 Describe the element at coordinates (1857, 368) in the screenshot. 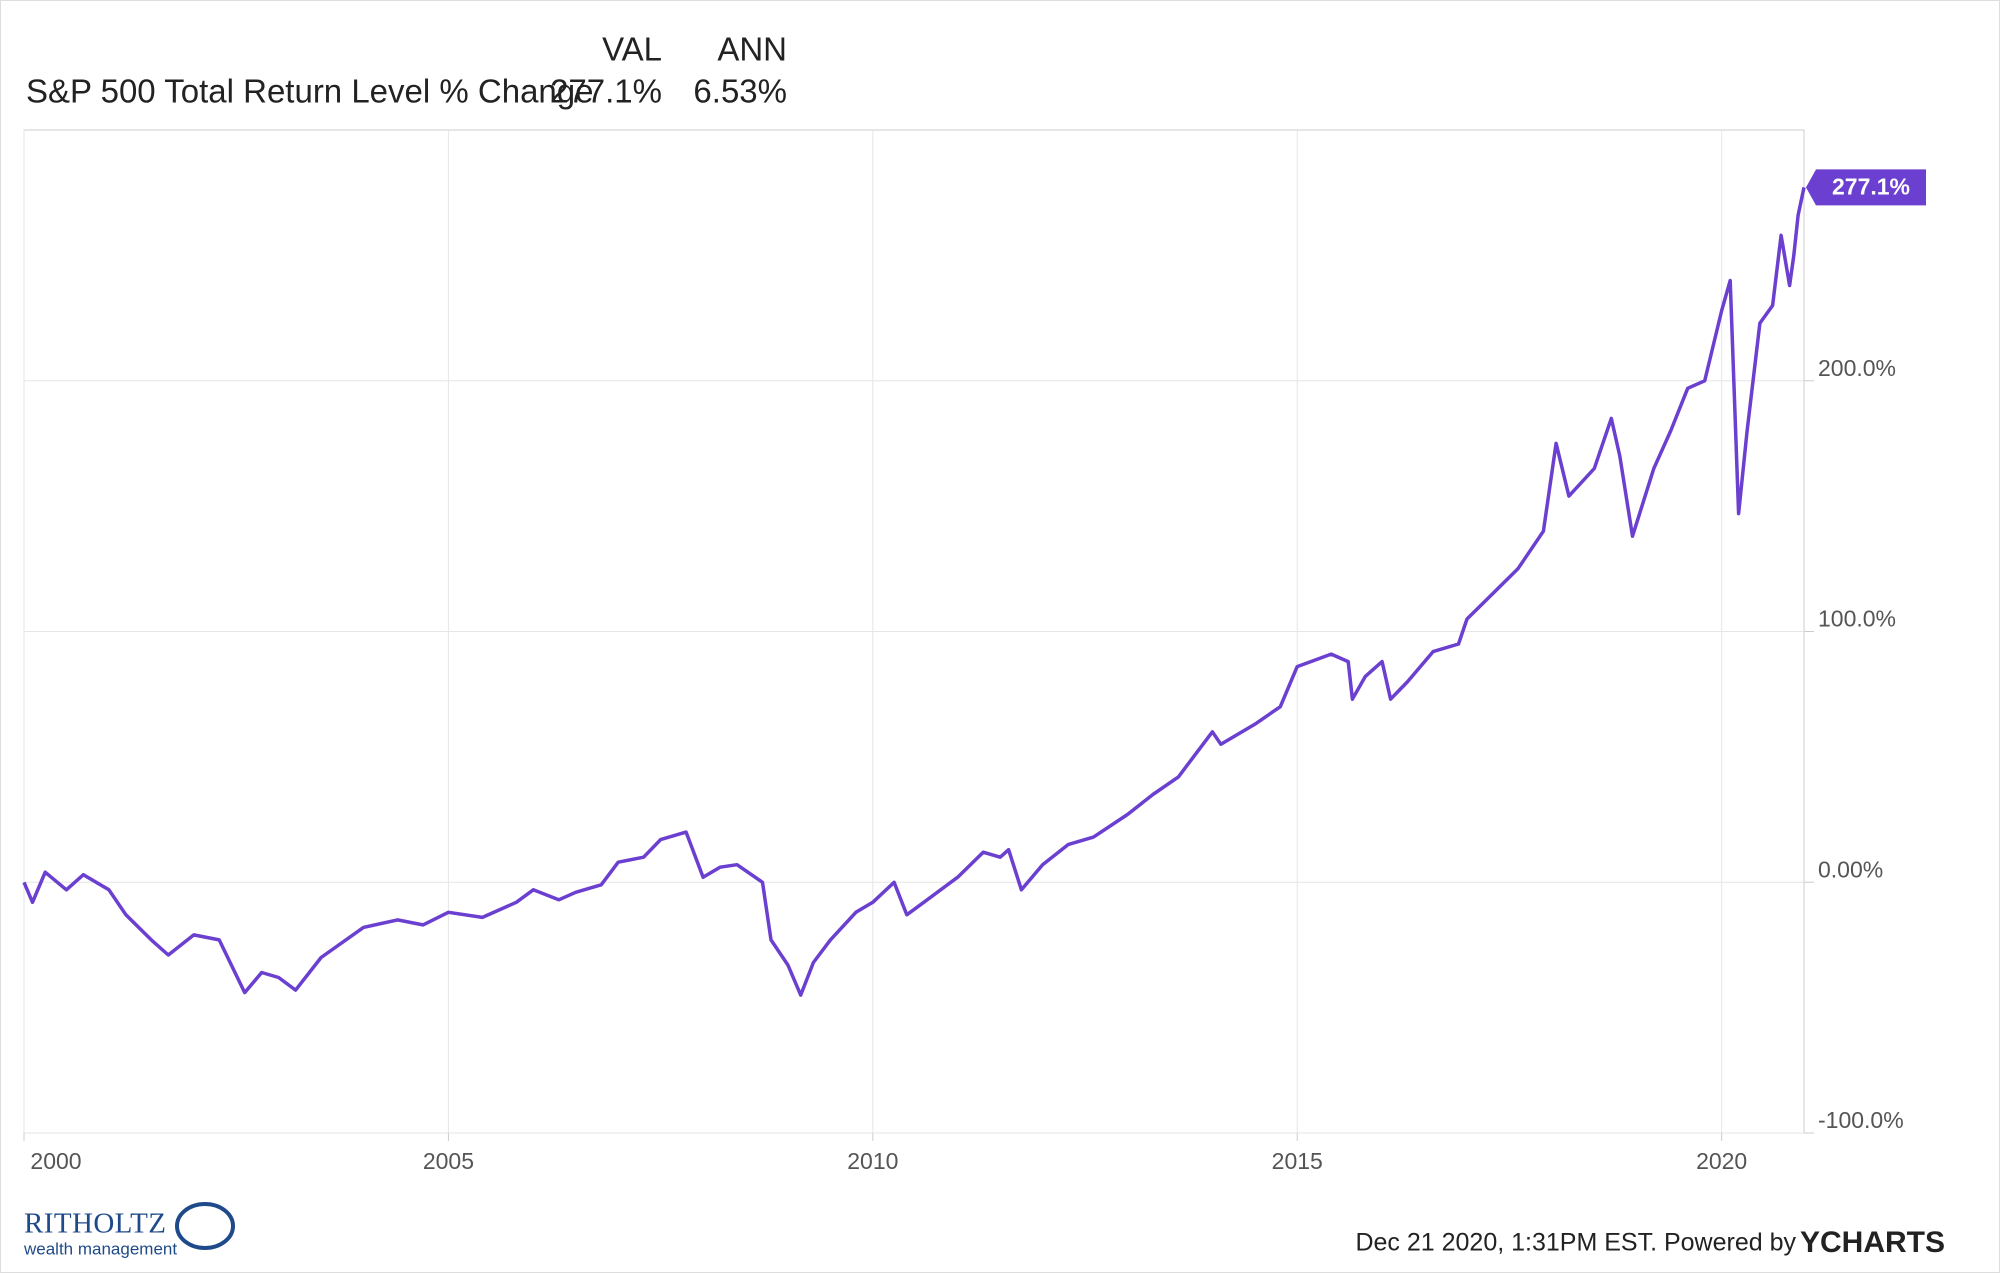

I see `y-tick-label: 200.0%` at that location.